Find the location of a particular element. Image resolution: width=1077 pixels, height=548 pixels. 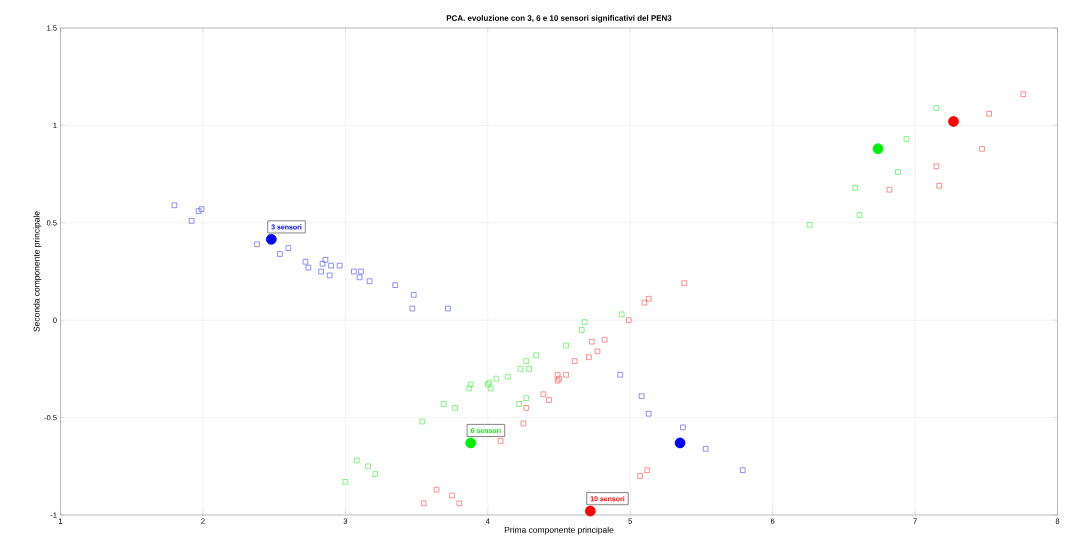

y-axis-title: Seconda componente principale is located at coordinates (37, 271).